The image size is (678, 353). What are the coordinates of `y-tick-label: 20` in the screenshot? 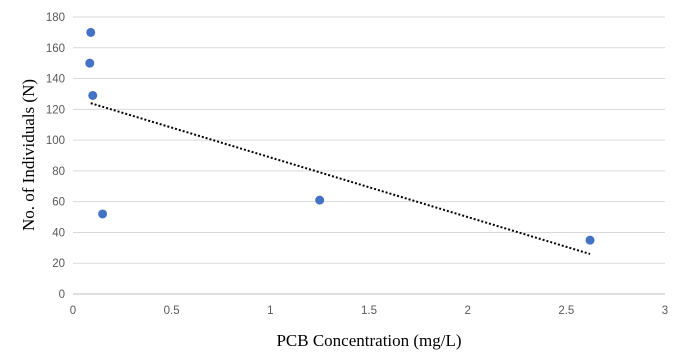 It's located at (58, 264).